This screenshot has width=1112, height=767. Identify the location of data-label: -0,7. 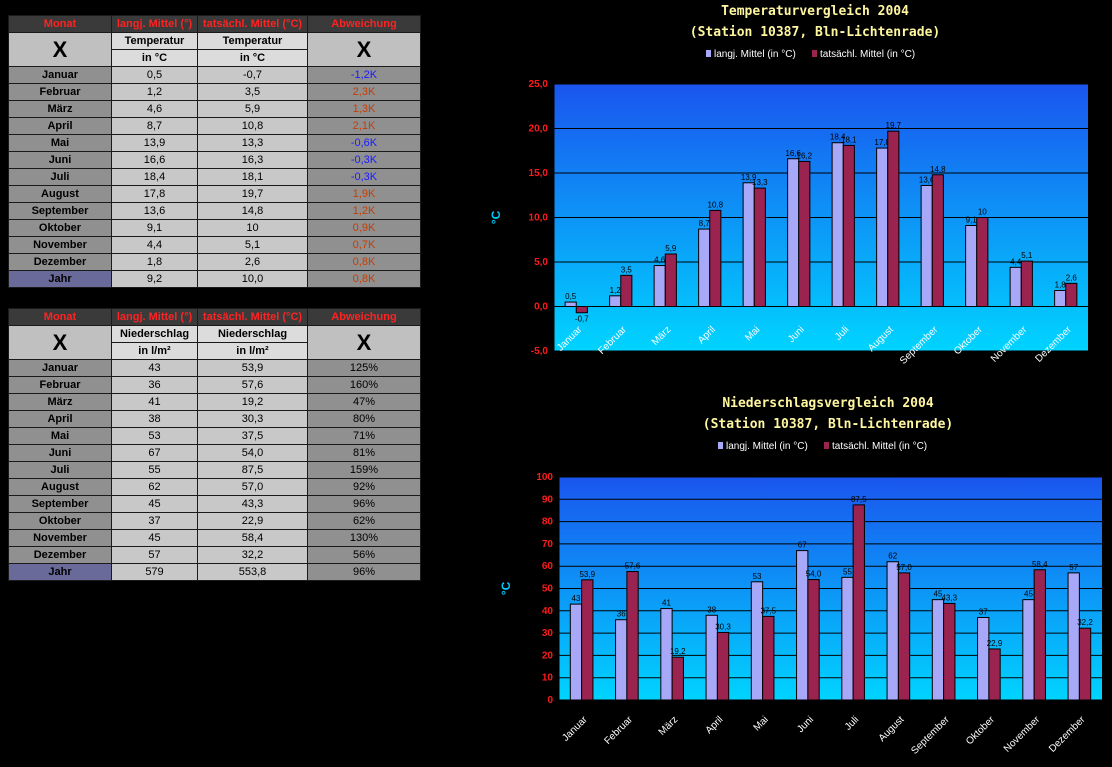
(582, 319).